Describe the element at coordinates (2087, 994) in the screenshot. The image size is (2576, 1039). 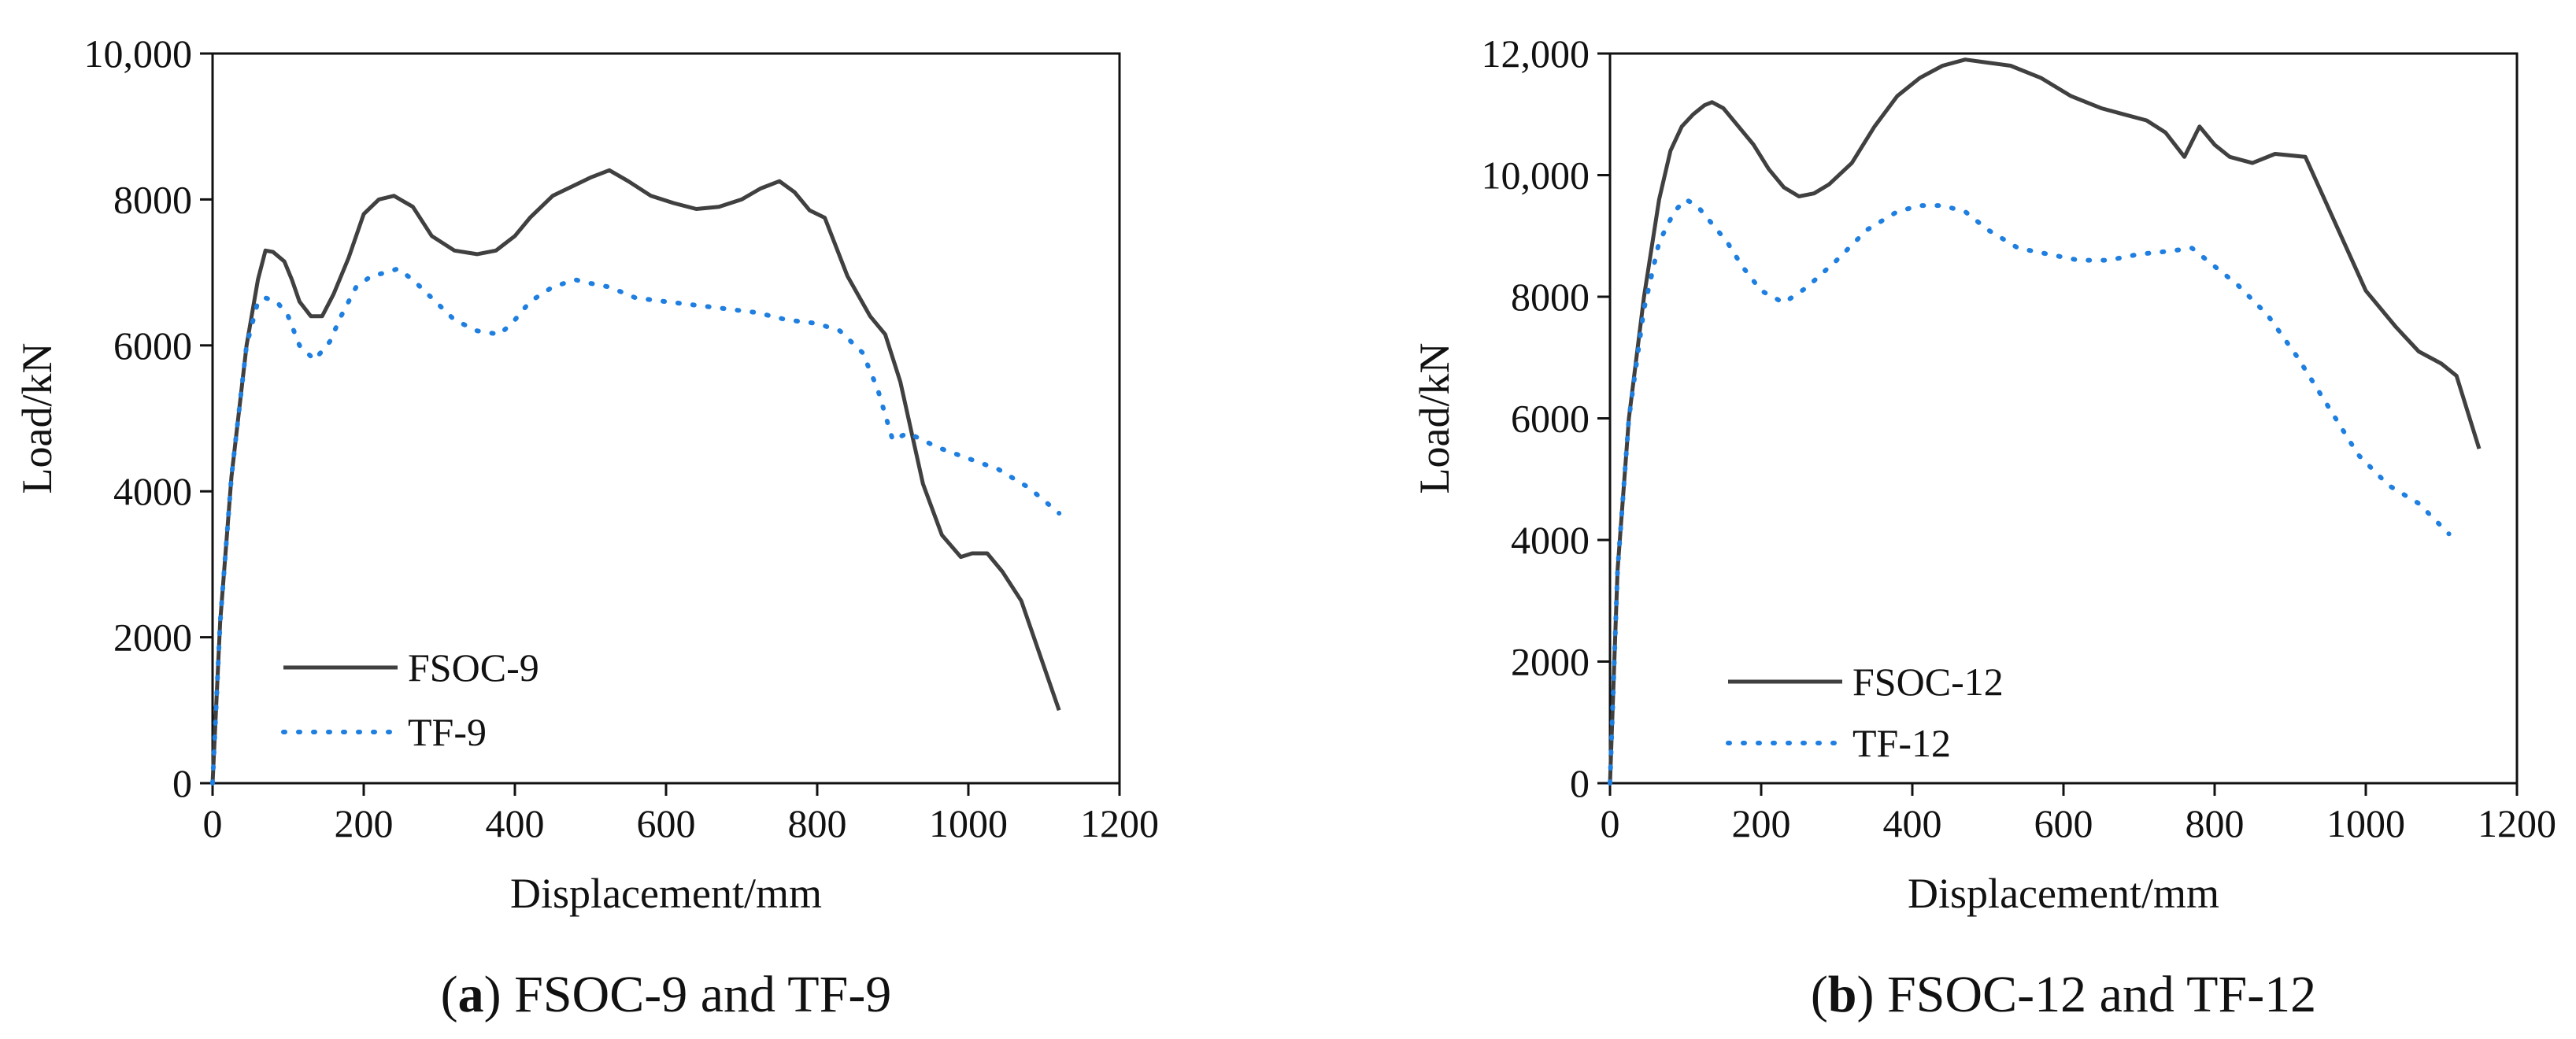
I see `caption-text: ) FSOC-12 and TF-12` at that location.